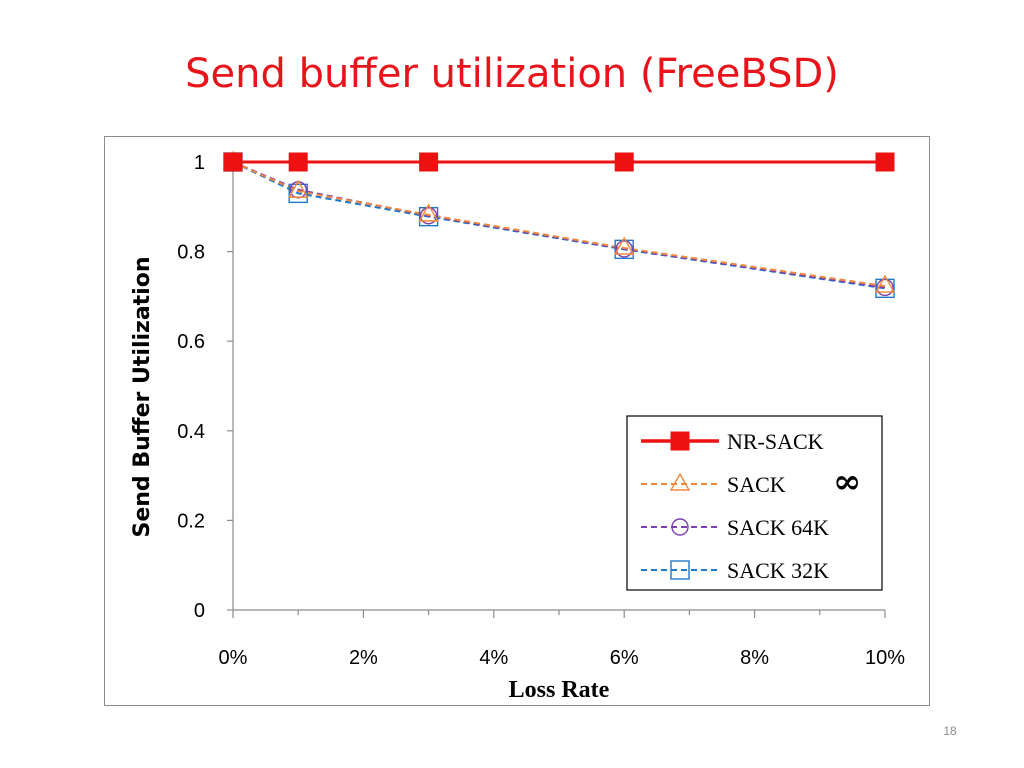 The height and width of the screenshot is (768, 1024). Describe the element at coordinates (775, 441) in the screenshot. I see `legend-label: NR-SACK` at that location.